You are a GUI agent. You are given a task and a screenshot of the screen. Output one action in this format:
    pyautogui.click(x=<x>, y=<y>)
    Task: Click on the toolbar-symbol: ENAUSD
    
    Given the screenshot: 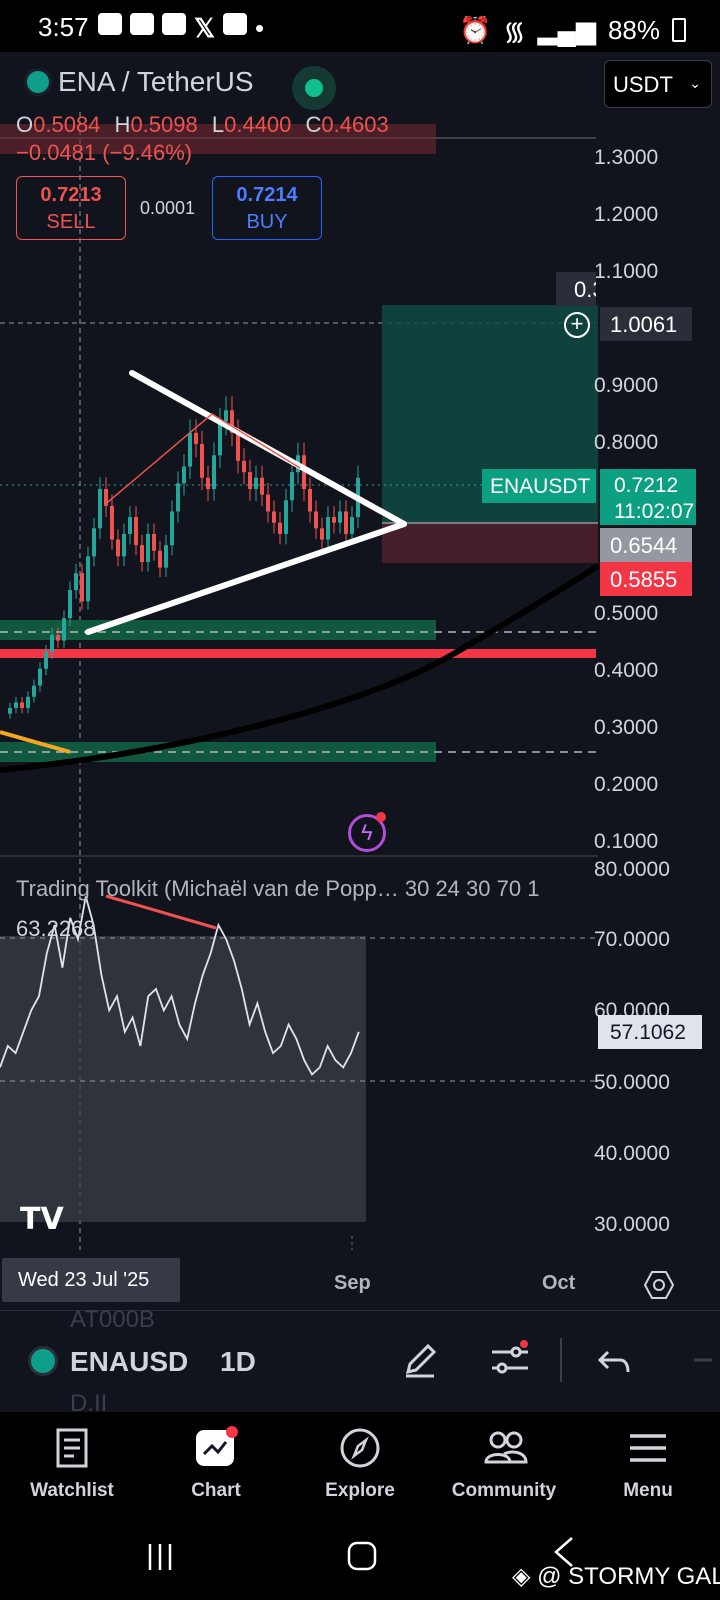 What is the action you would take?
    pyautogui.click(x=129, y=1361)
    